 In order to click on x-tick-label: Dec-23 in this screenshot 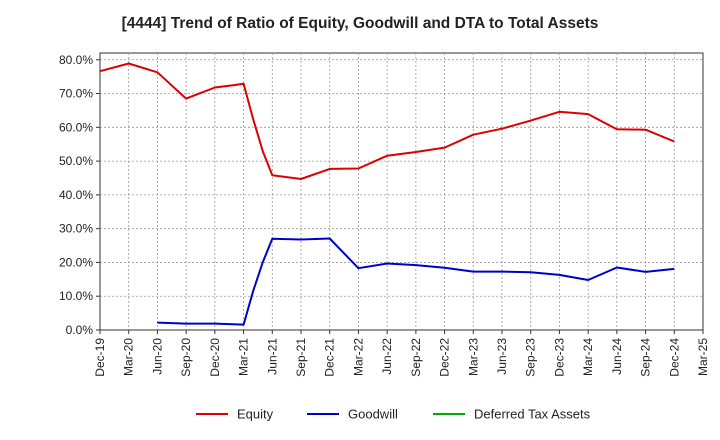, I will do `click(559, 357)`.